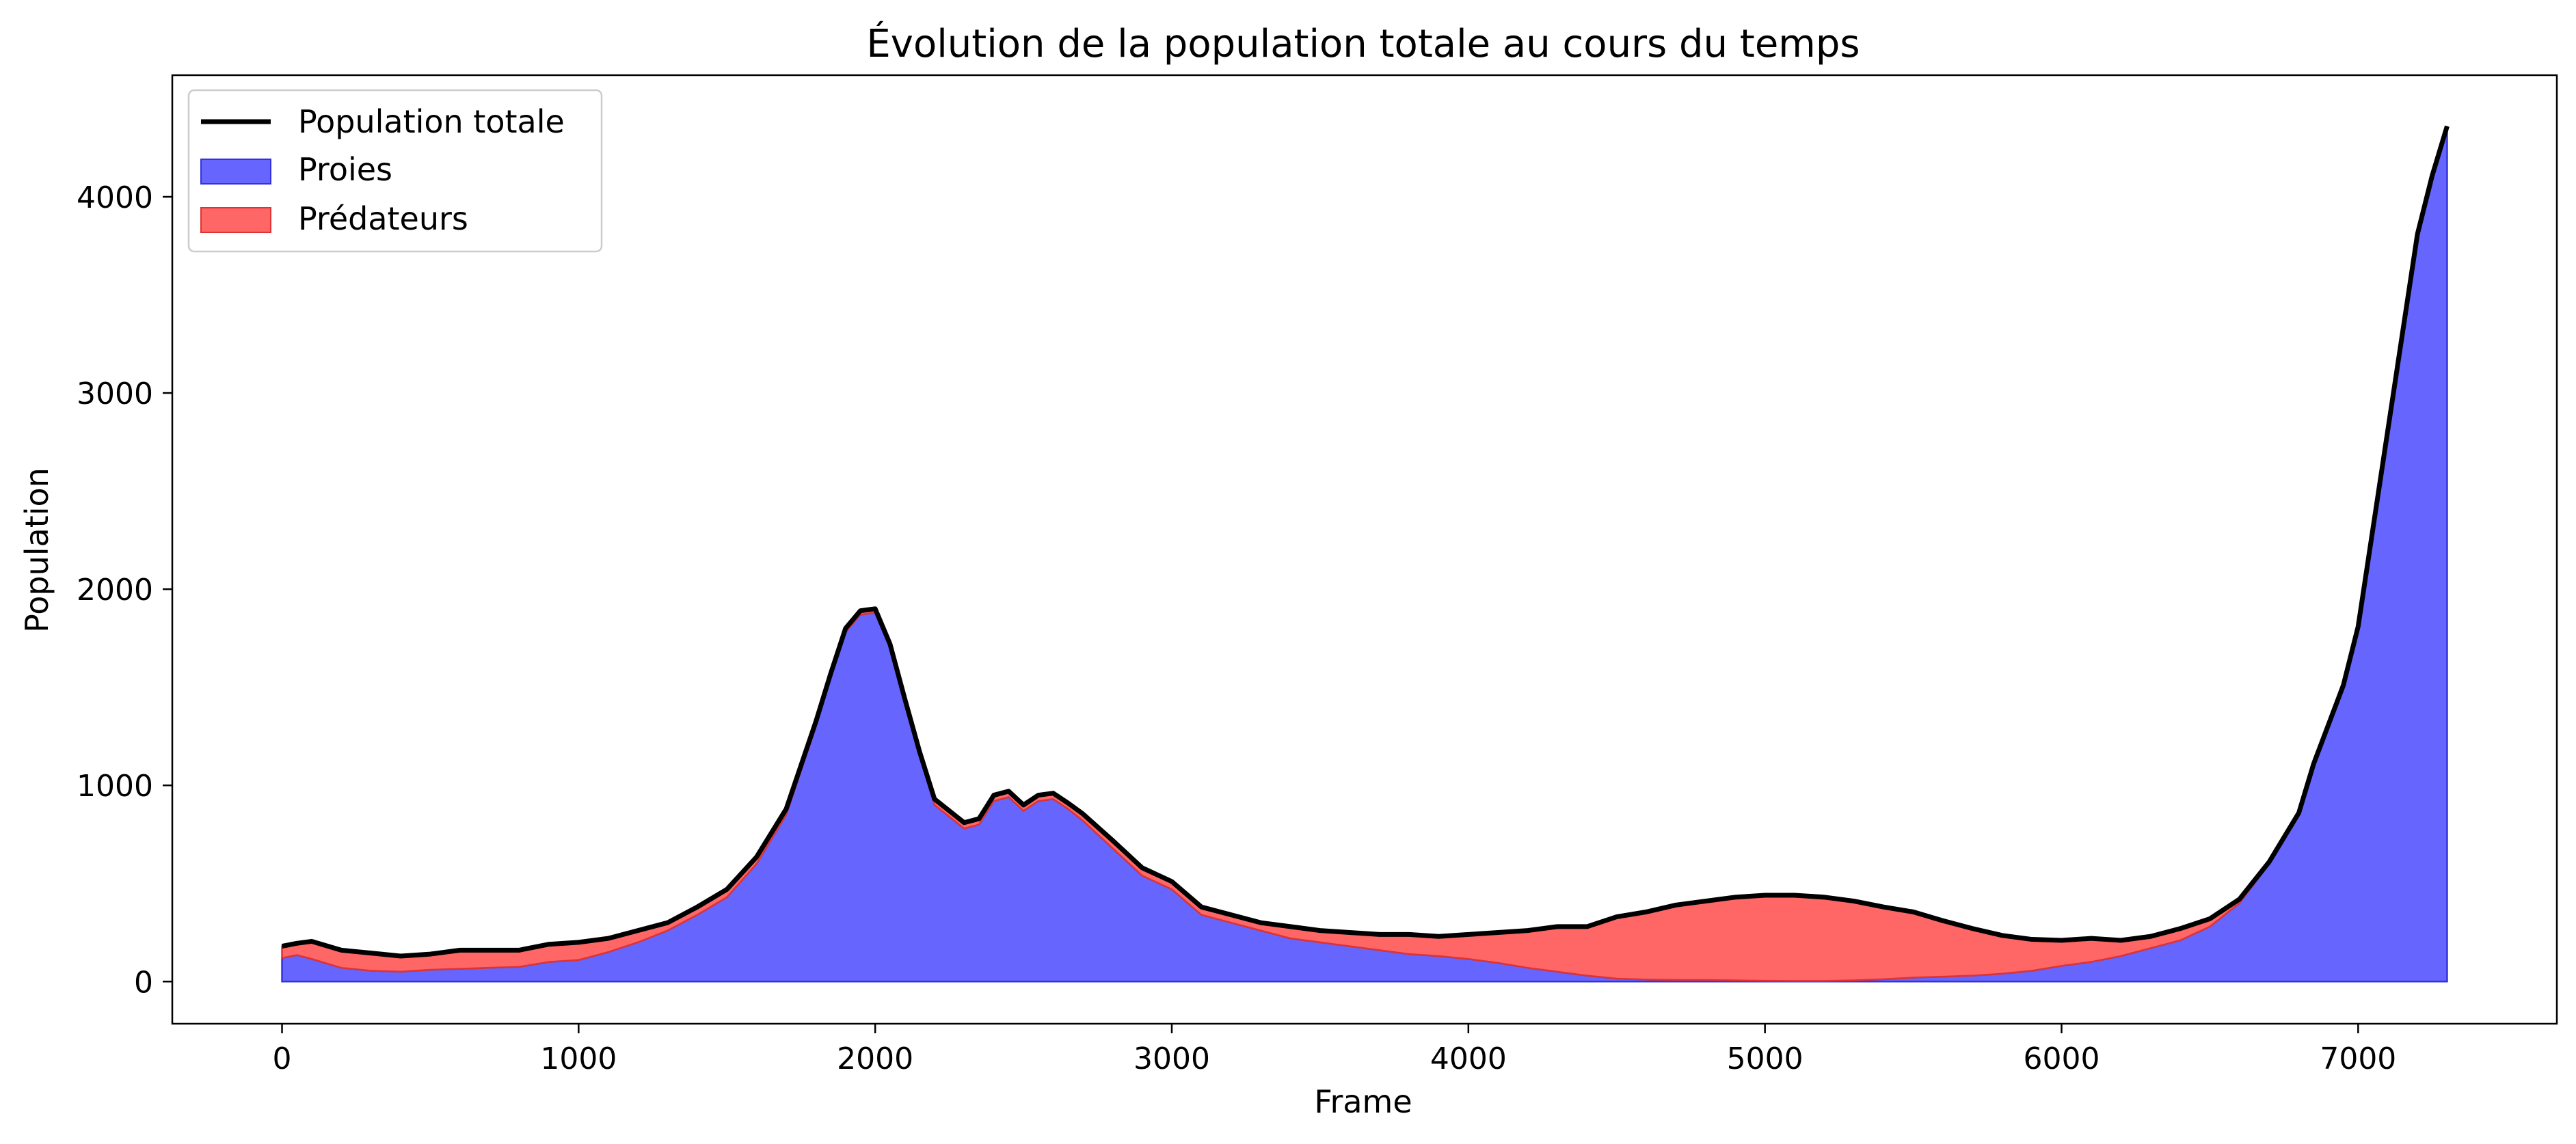 The height and width of the screenshot is (1144, 2576). I want to click on x-tick-label: 4000, so click(1468, 1058).